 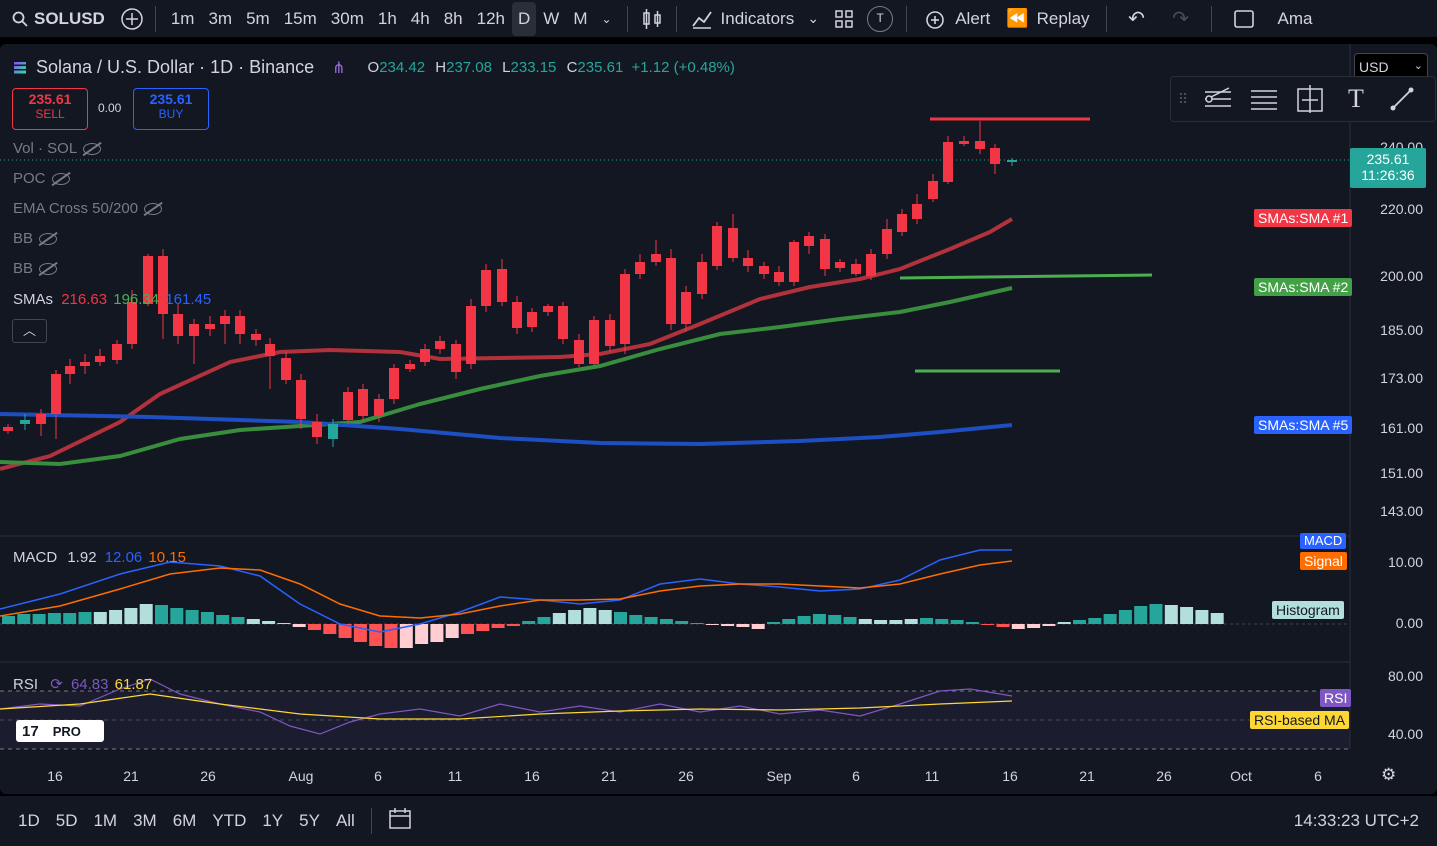 What do you see at coordinates (29, 331) in the screenshot?
I see `collapse-legend-button: ︿` at bounding box center [29, 331].